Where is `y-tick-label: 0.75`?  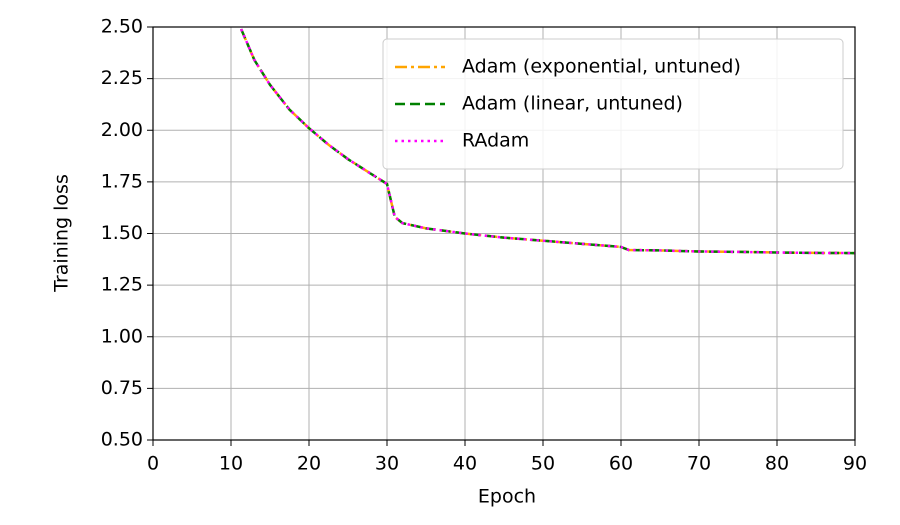
y-tick-label: 0.75 is located at coordinates (122, 388).